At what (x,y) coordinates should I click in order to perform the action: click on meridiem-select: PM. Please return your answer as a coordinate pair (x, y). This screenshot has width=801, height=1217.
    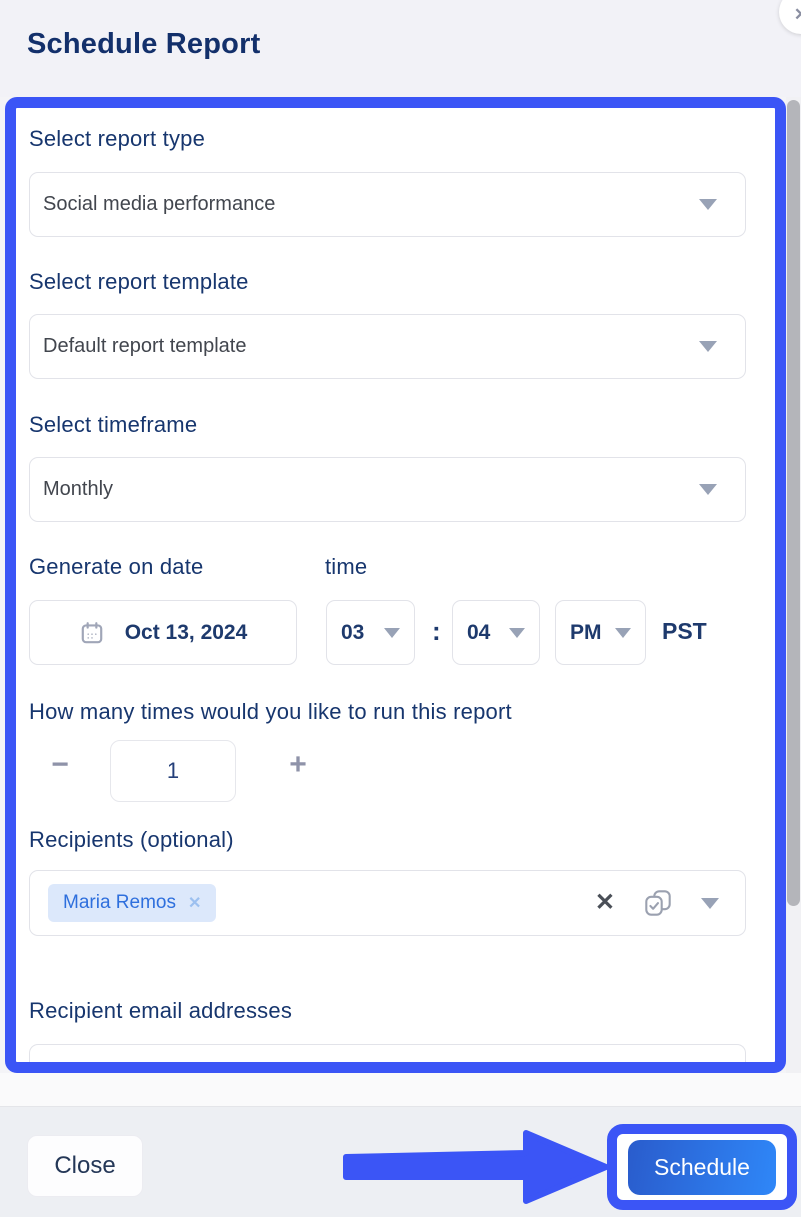
    Looking at the image, I should click on (600, 632).